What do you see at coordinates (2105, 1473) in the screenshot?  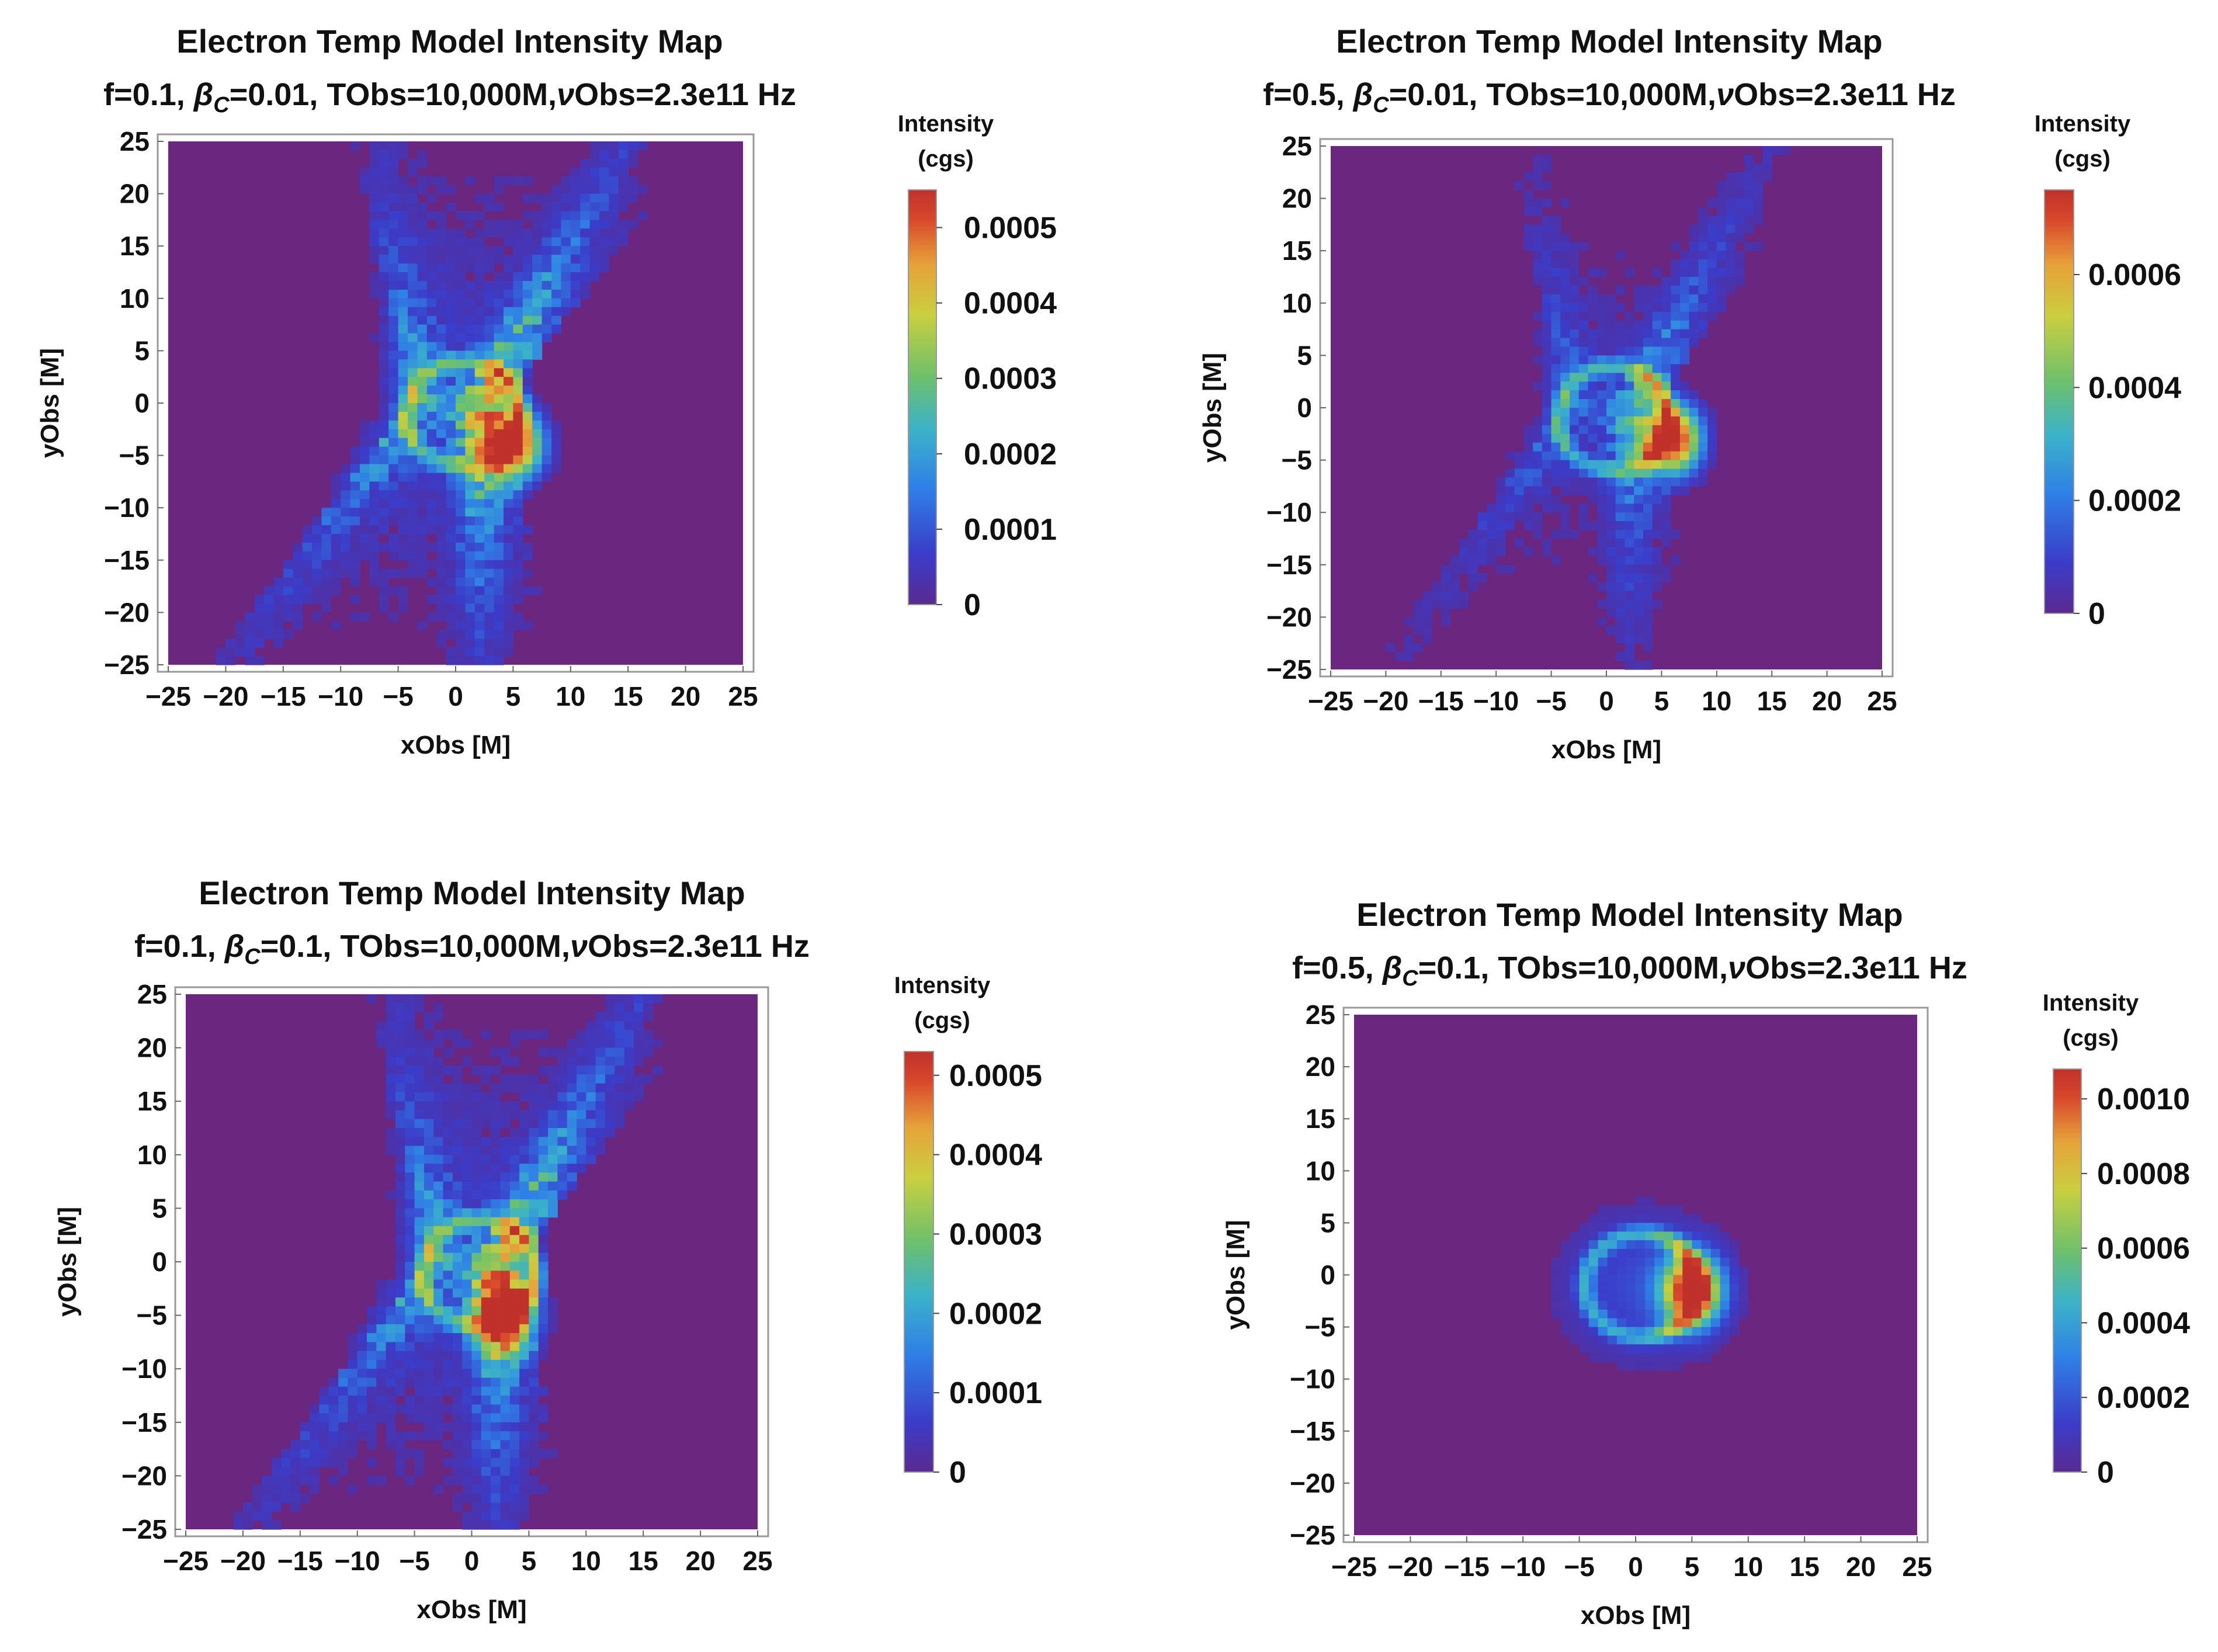 I see `colorbar-label: 0` at bounding box center [2105, 1473].